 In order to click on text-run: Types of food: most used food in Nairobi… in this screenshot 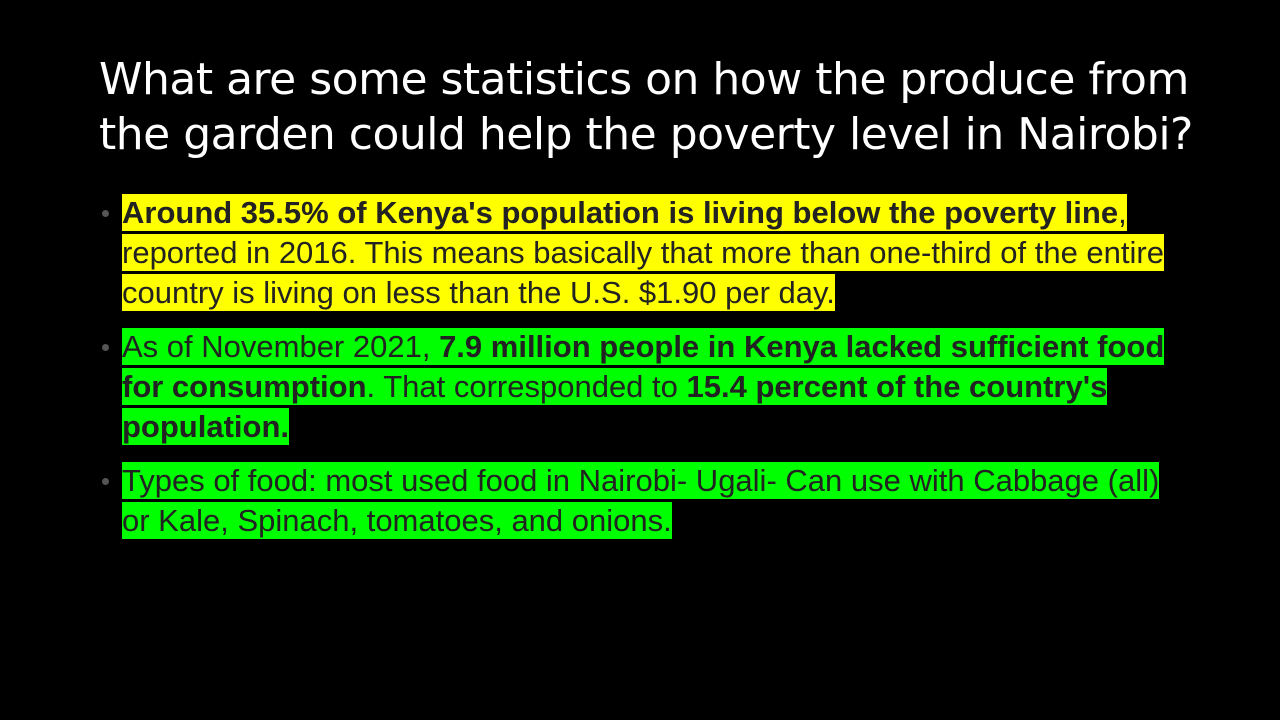, I will do `click(641, 500)`.